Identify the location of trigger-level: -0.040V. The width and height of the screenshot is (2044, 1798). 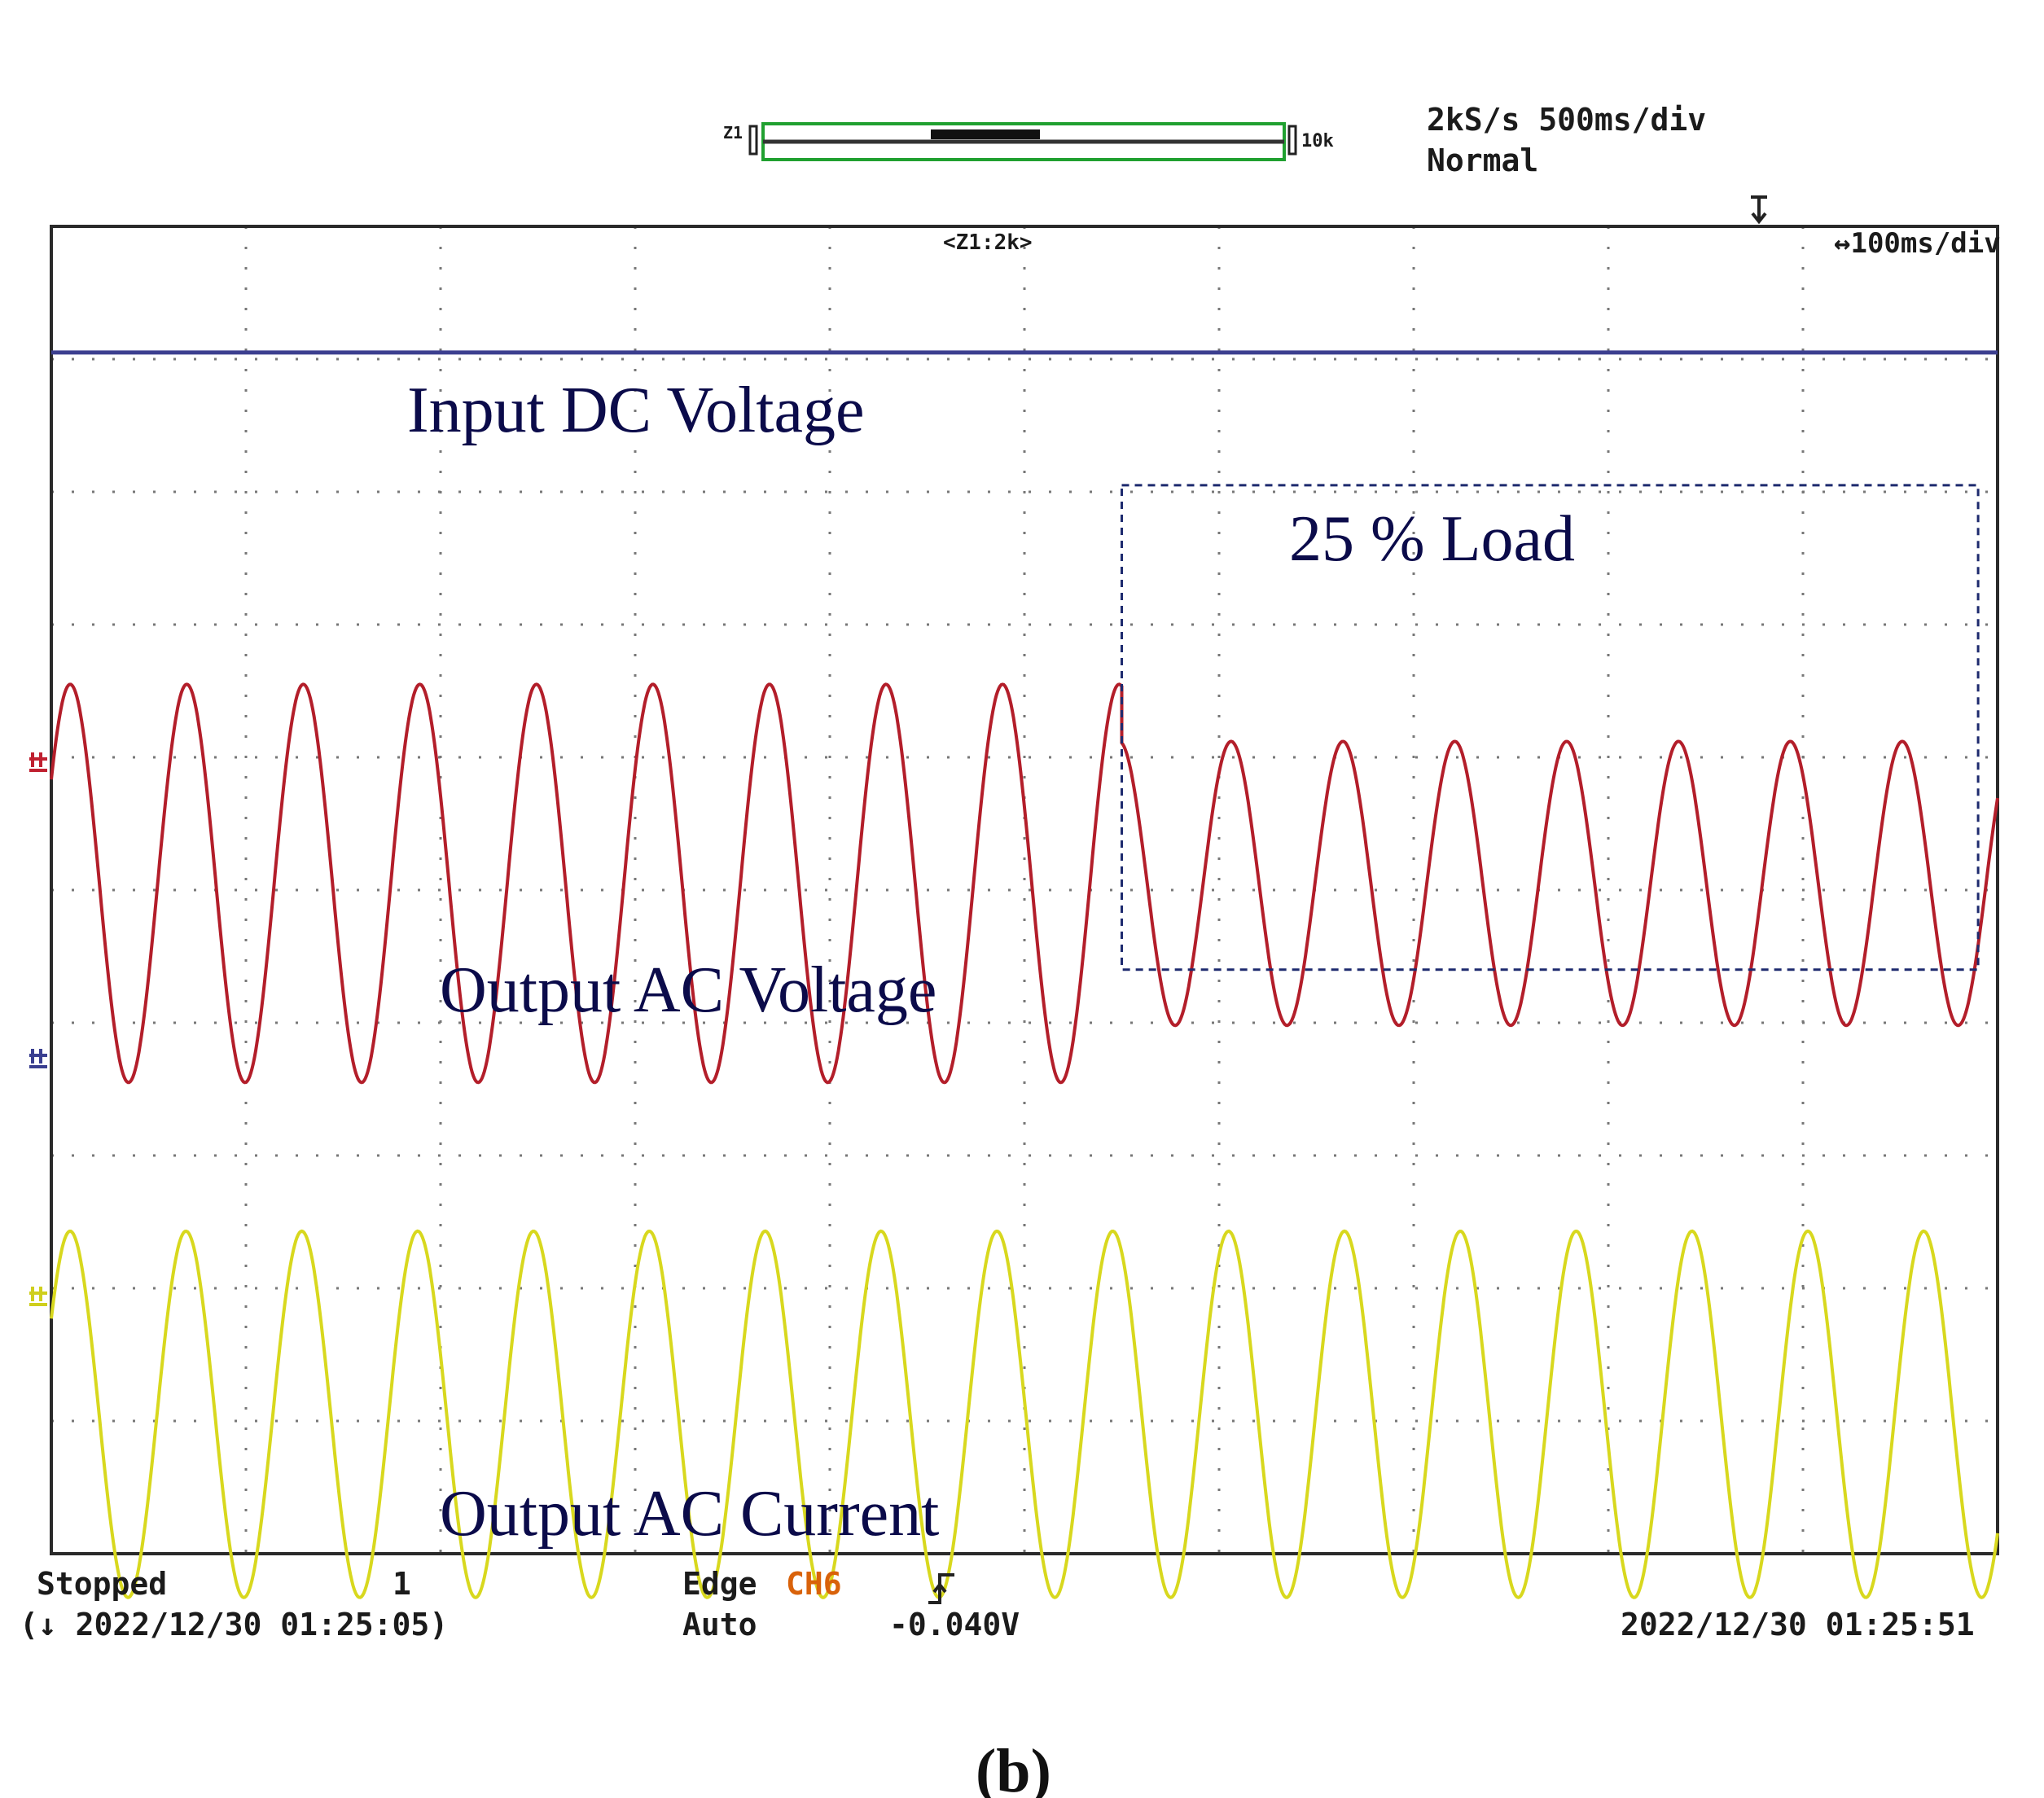
(954, 1624).